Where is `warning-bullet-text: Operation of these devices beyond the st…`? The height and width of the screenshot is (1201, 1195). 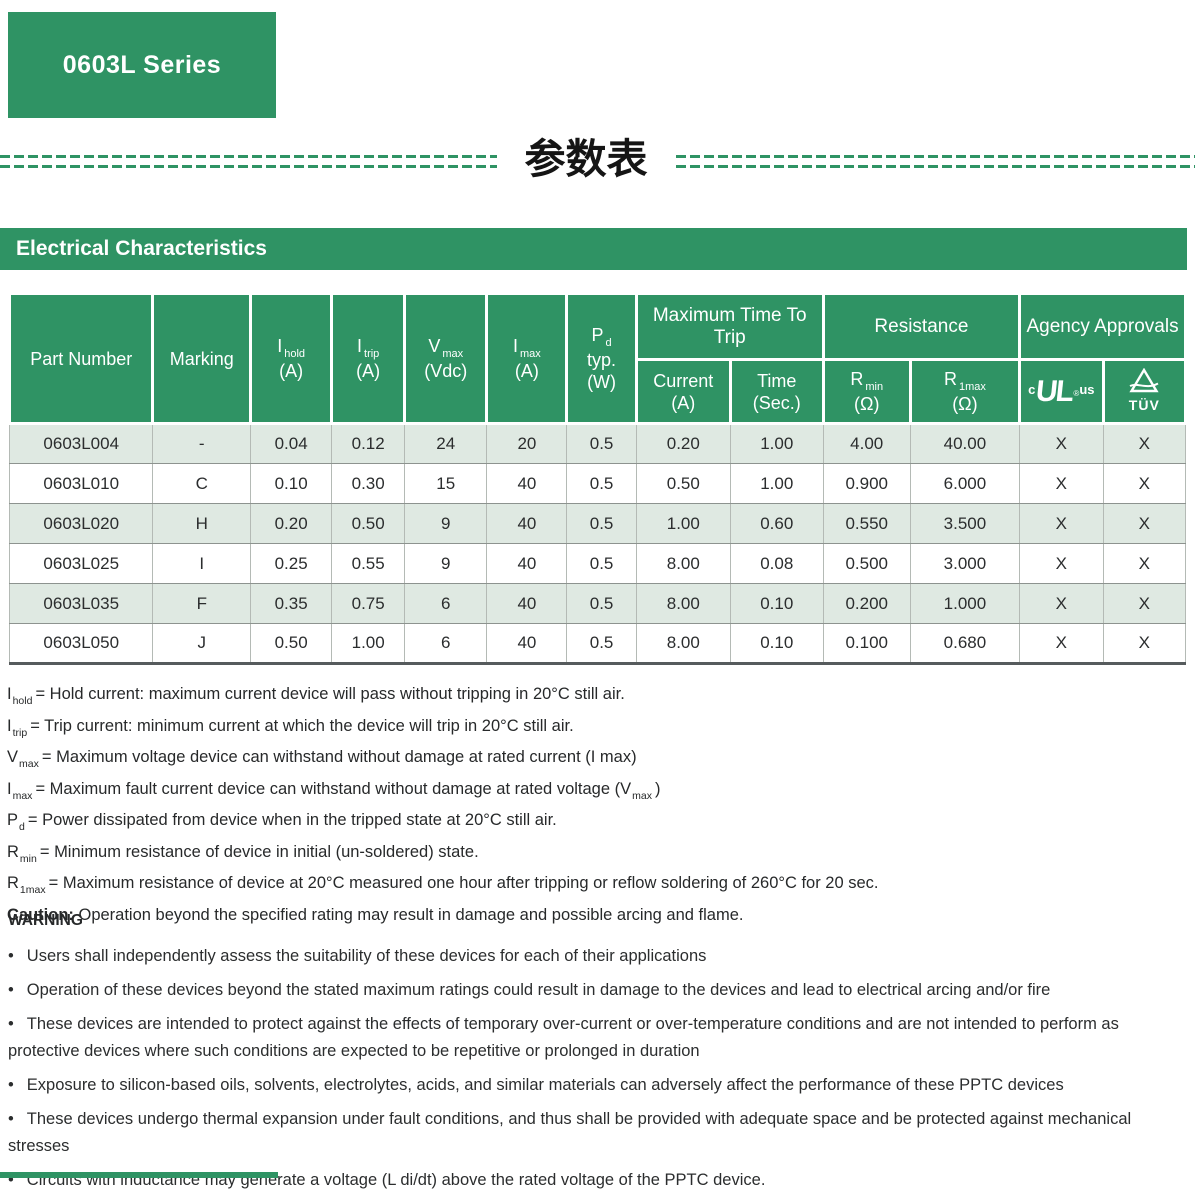 warning-bullet-text: Operation of these devices beyond the st… is located at coordinates (538, 990).